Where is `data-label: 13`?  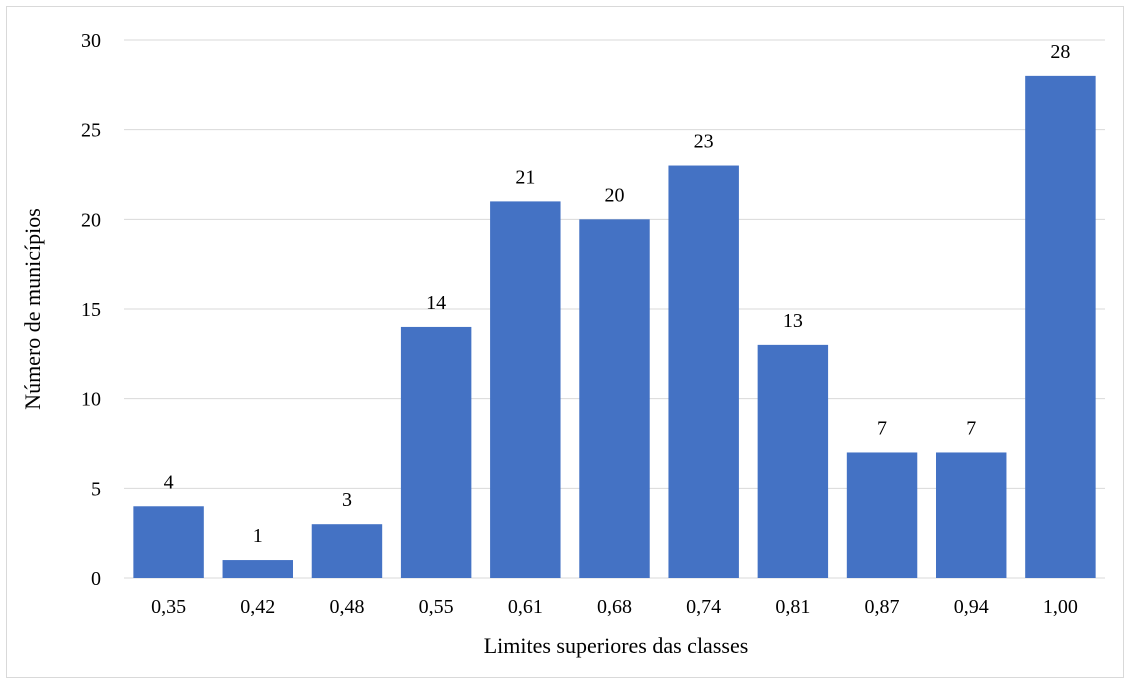 data-label: 13 is located at coordinates (793, 321).